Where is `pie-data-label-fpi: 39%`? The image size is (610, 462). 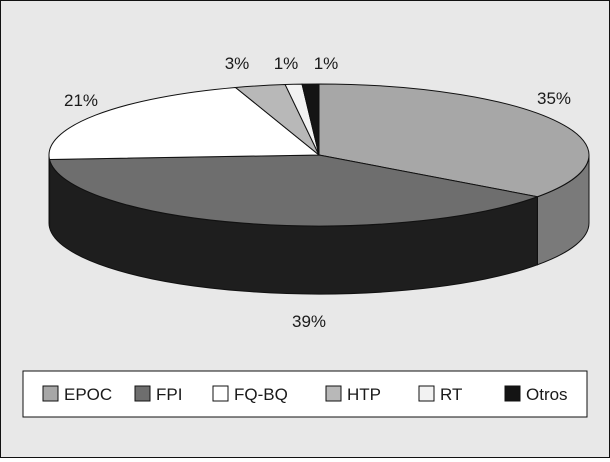
pie-data-label-fpi: 39% is located at coordinates (309, 321).